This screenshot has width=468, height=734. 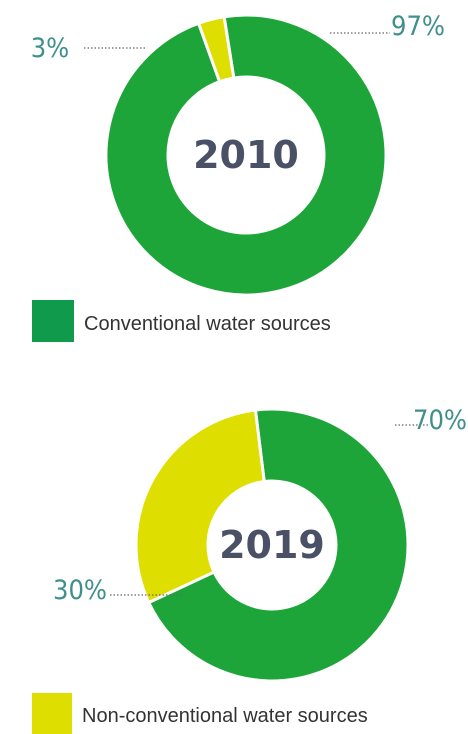 I want to click on legend-label: Conventional water sources, so click(x=207, y=324).